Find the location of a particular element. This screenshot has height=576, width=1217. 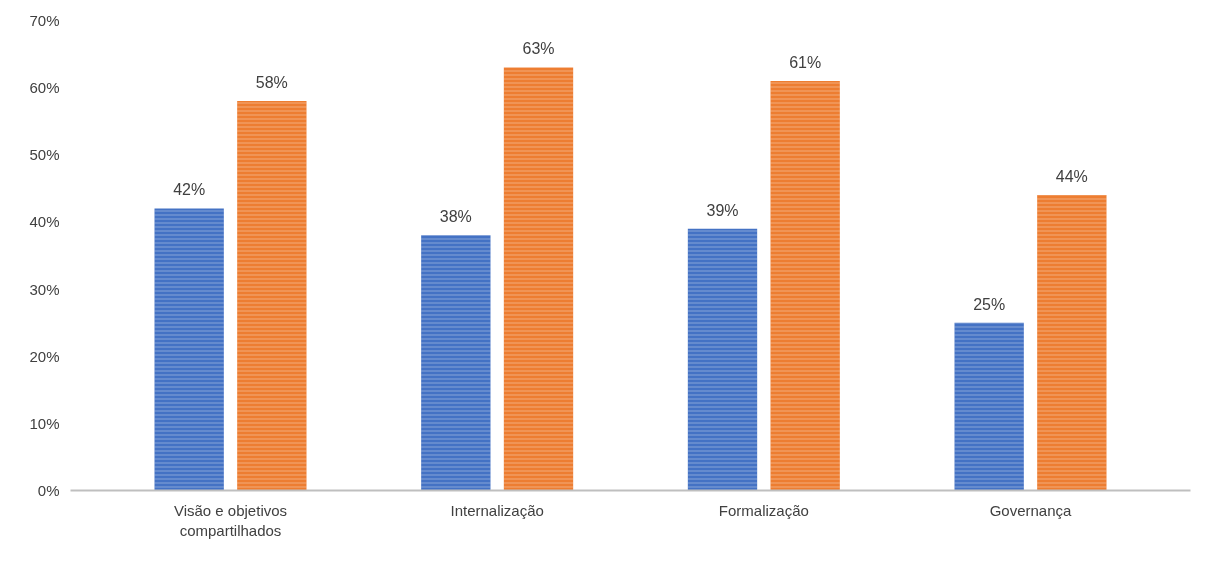

x-tick-label: Formalização is located at coordinates (763, 510).